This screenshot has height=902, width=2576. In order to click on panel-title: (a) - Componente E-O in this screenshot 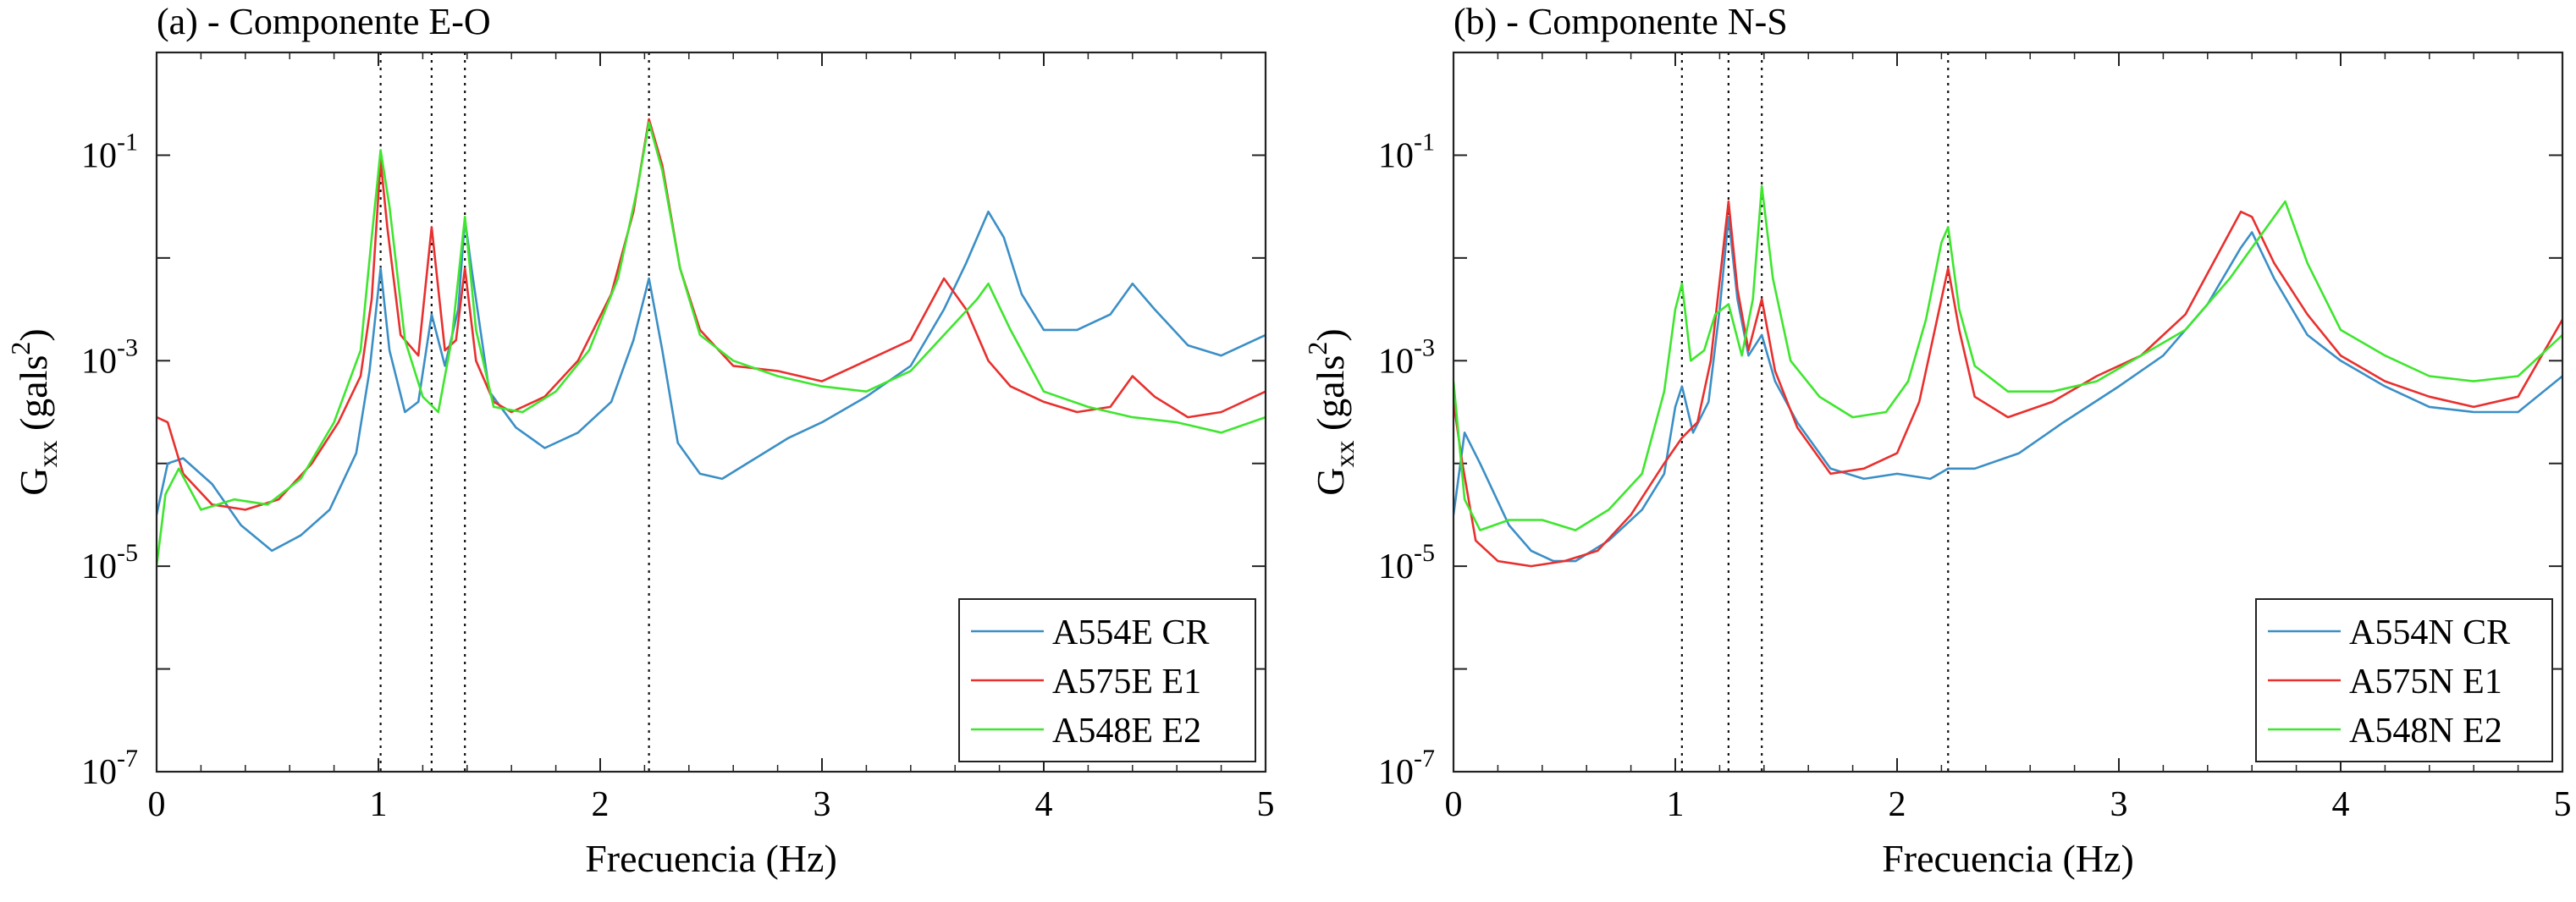, I will do `click(324, 21)`.